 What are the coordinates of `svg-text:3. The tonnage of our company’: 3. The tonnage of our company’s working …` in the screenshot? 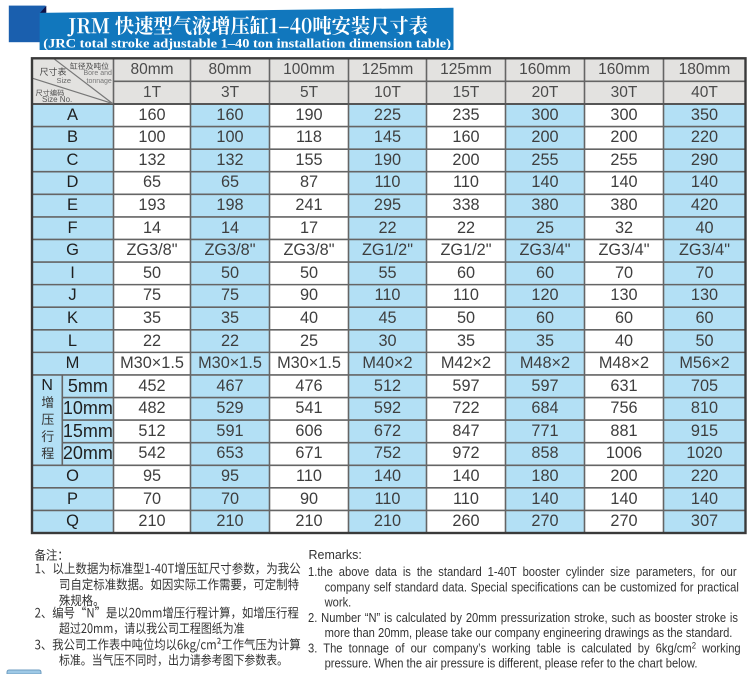 It's located at (524, 648).